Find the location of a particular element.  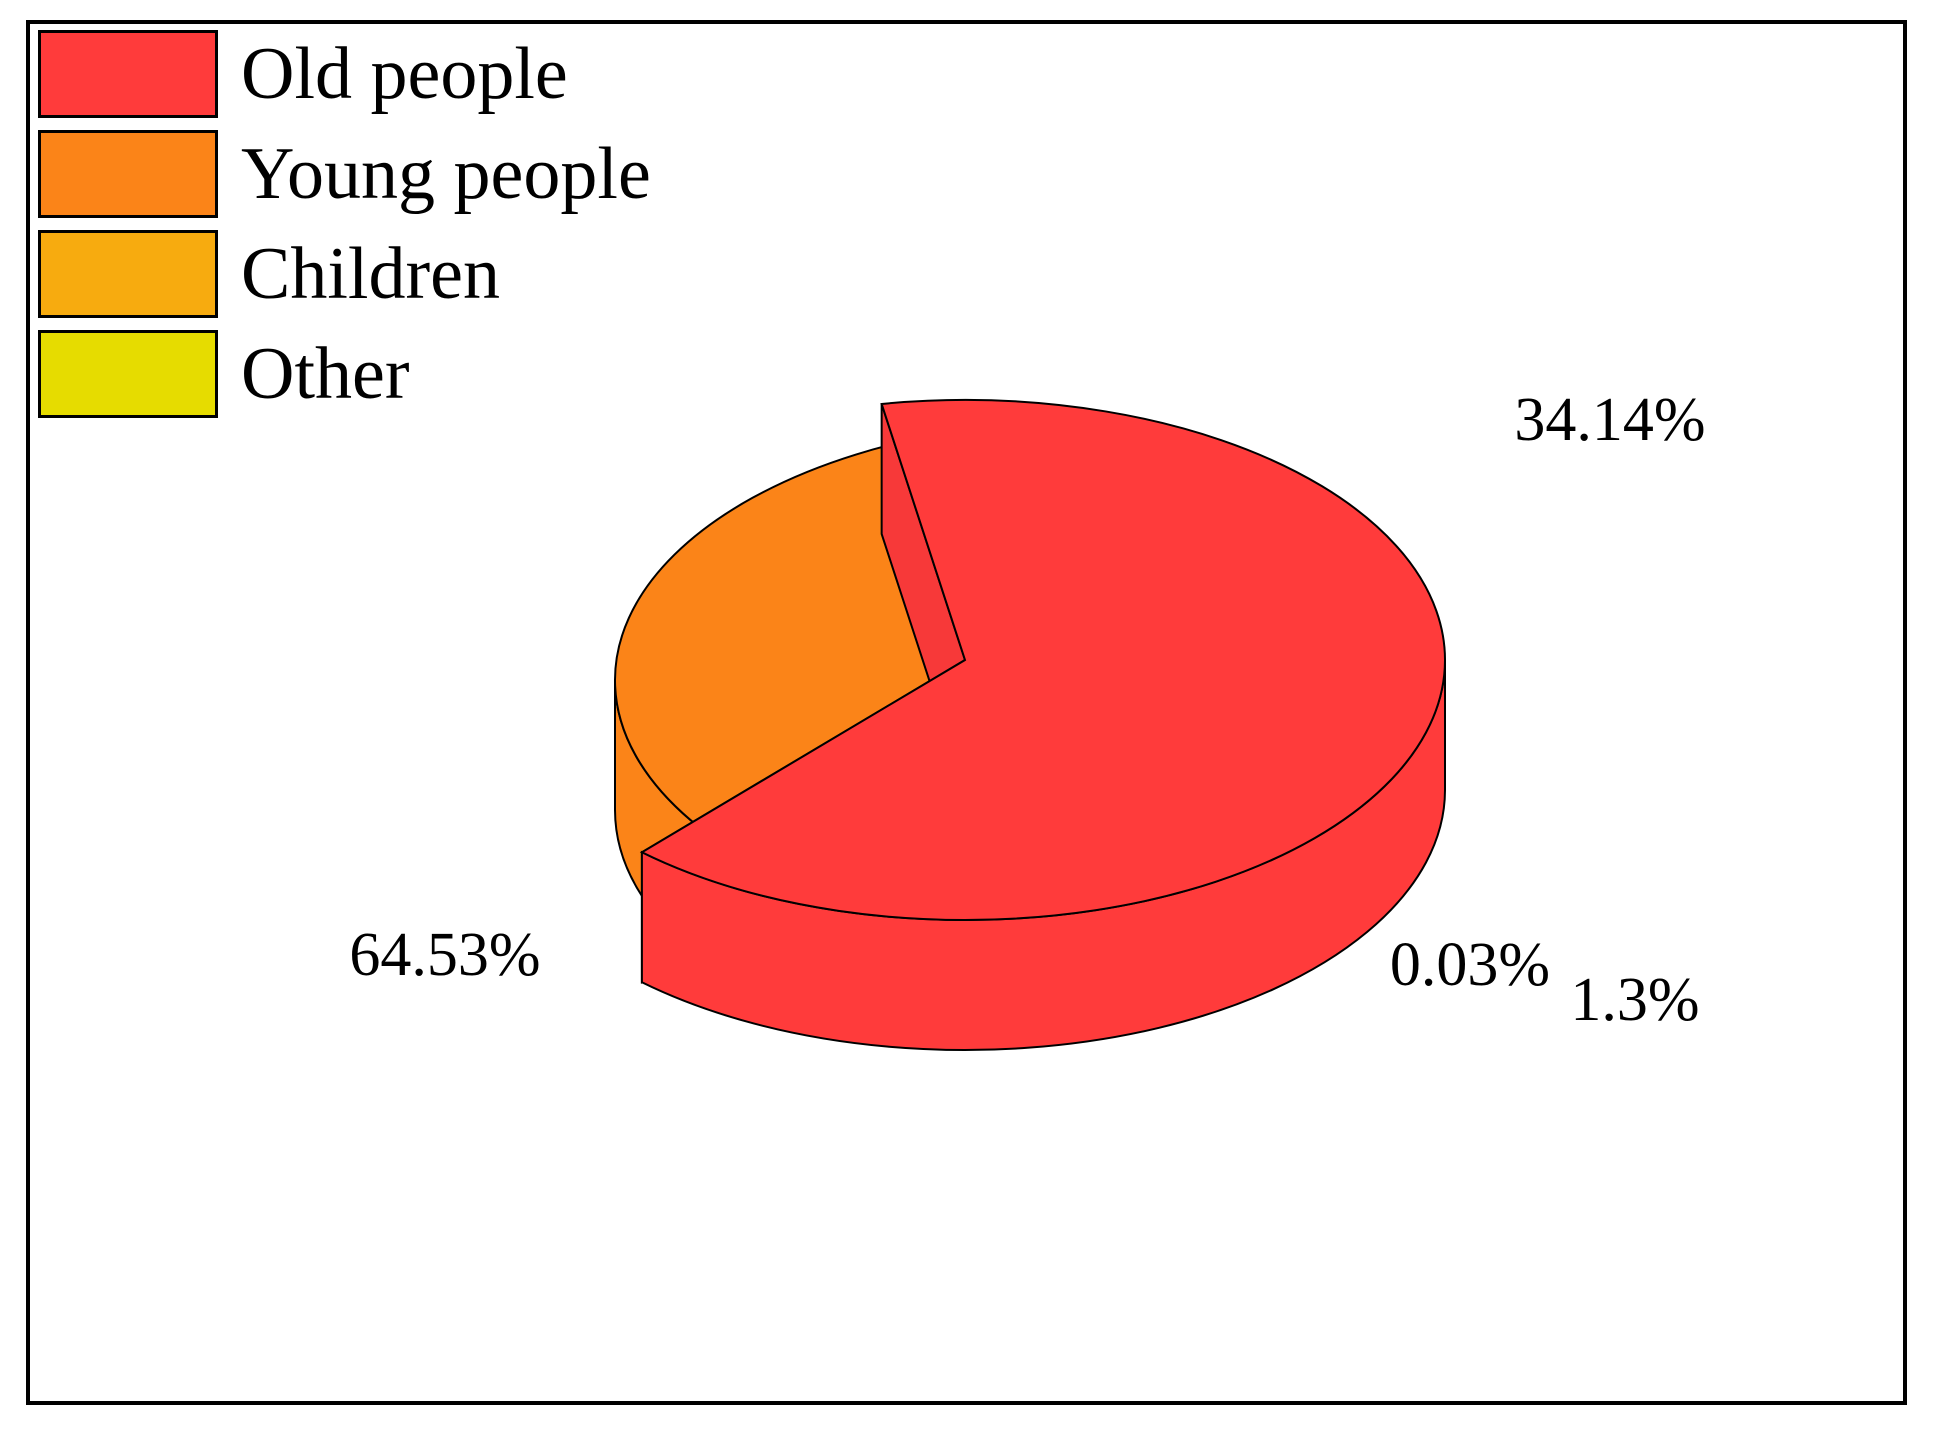

legend-item-other: Other is located at coordinates (388, 376).